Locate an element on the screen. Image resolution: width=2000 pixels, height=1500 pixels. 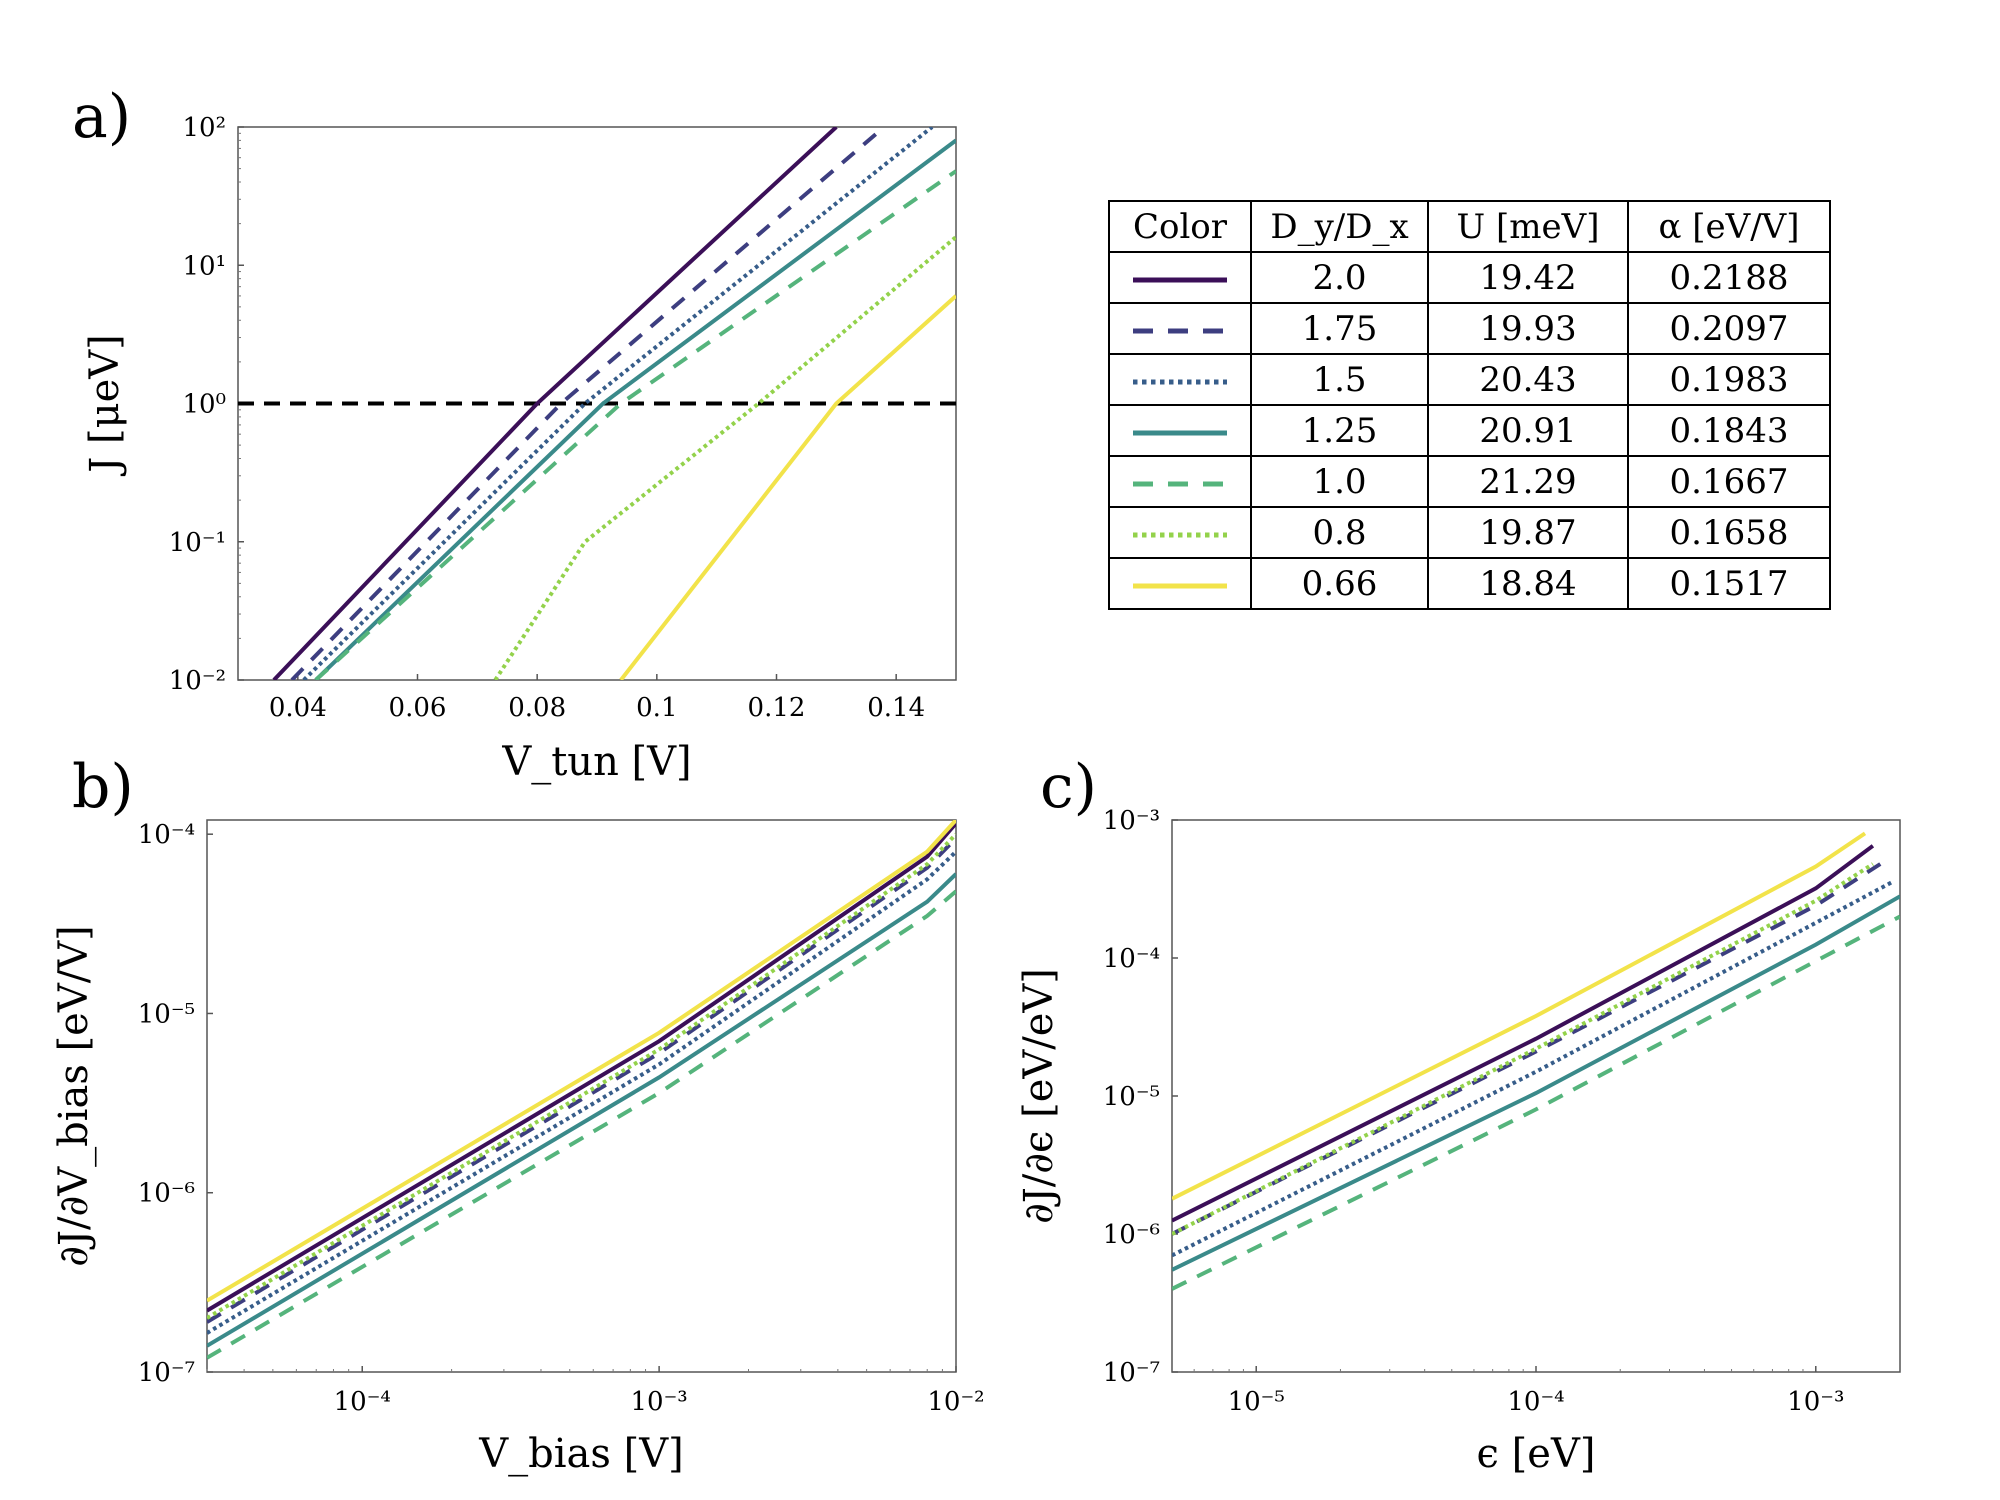
x-tick-label: 10⁻⁵ is located at coordinates (1256, 1402).